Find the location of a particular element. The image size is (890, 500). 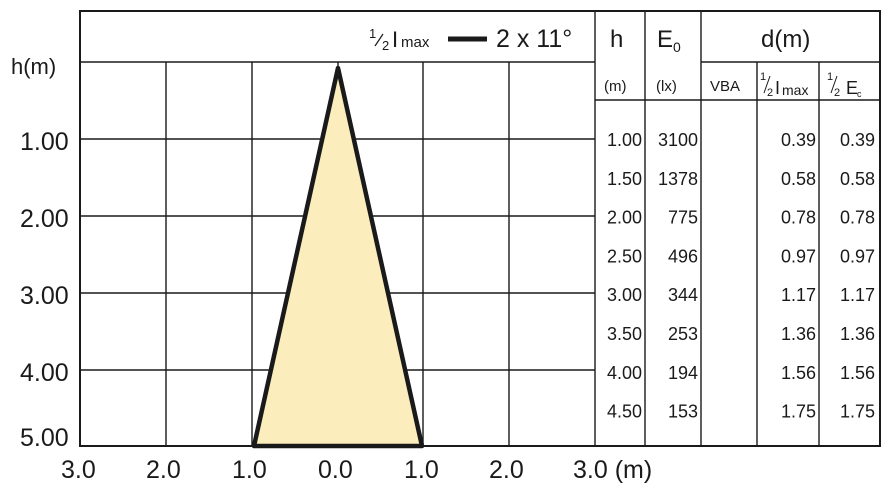

header-imax-den: 2 is located at coordinates (770, 93).